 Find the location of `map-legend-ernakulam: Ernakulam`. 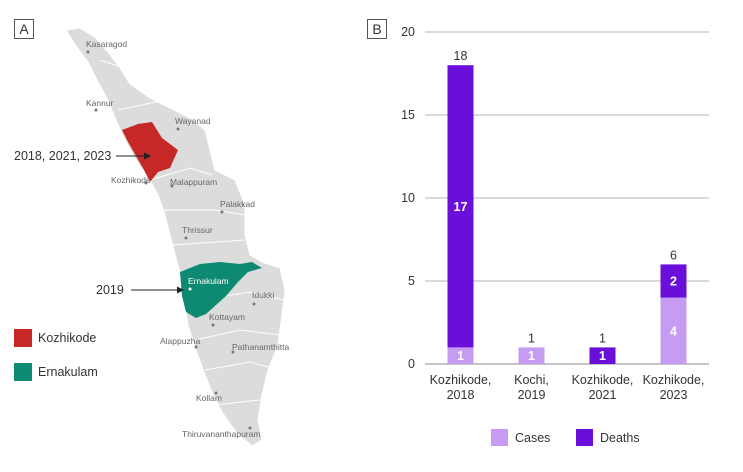

map-legend-ernakulam: Ernakulam is located at coordinates (56, 372).